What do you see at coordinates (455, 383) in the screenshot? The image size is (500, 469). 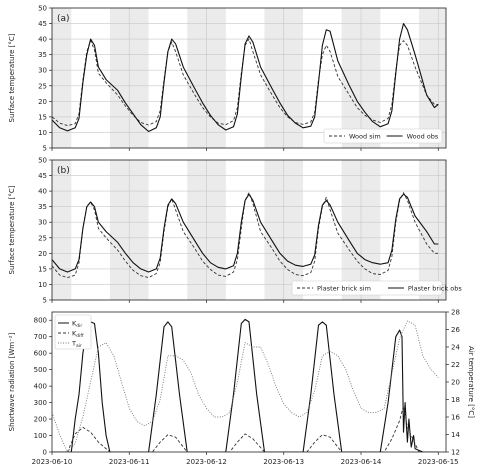 I see `y2-tick-label: 20` at bounding box center [455, 383].